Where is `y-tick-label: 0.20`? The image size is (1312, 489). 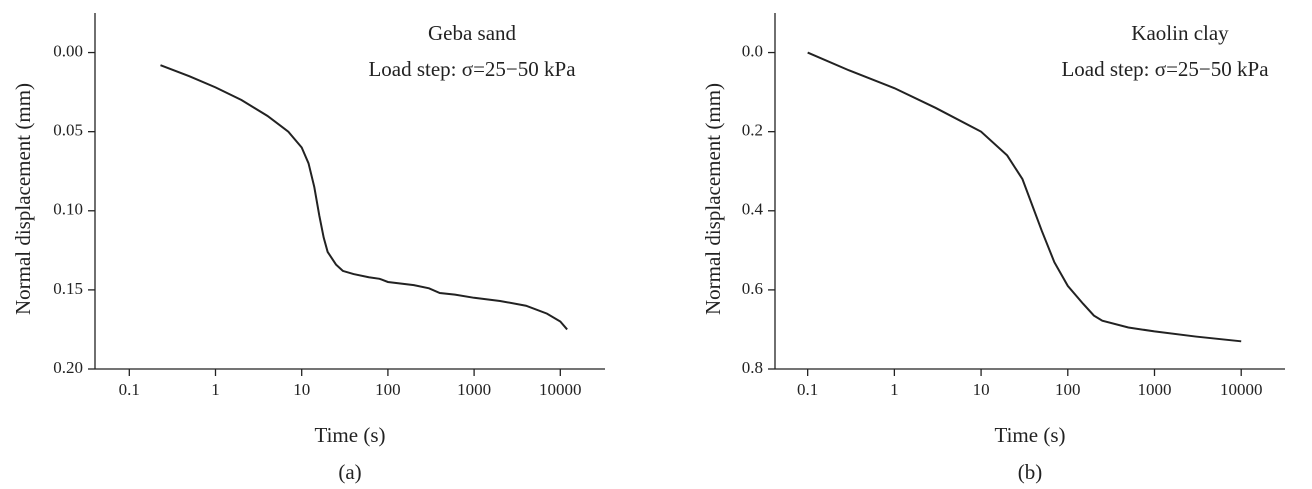
y-tick-label: 0.20 is located at coordinates (68, 367).